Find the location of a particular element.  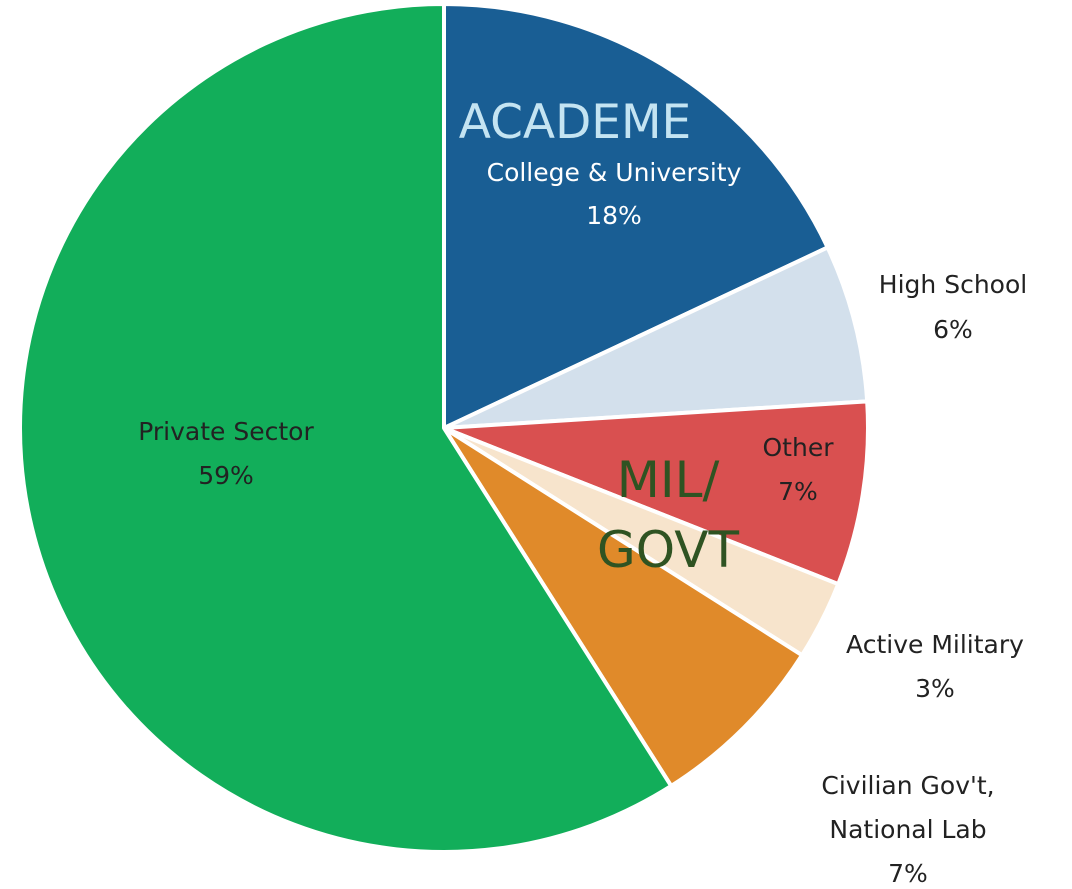

group-annotation: GOVT is located at coordinates (668, 550).